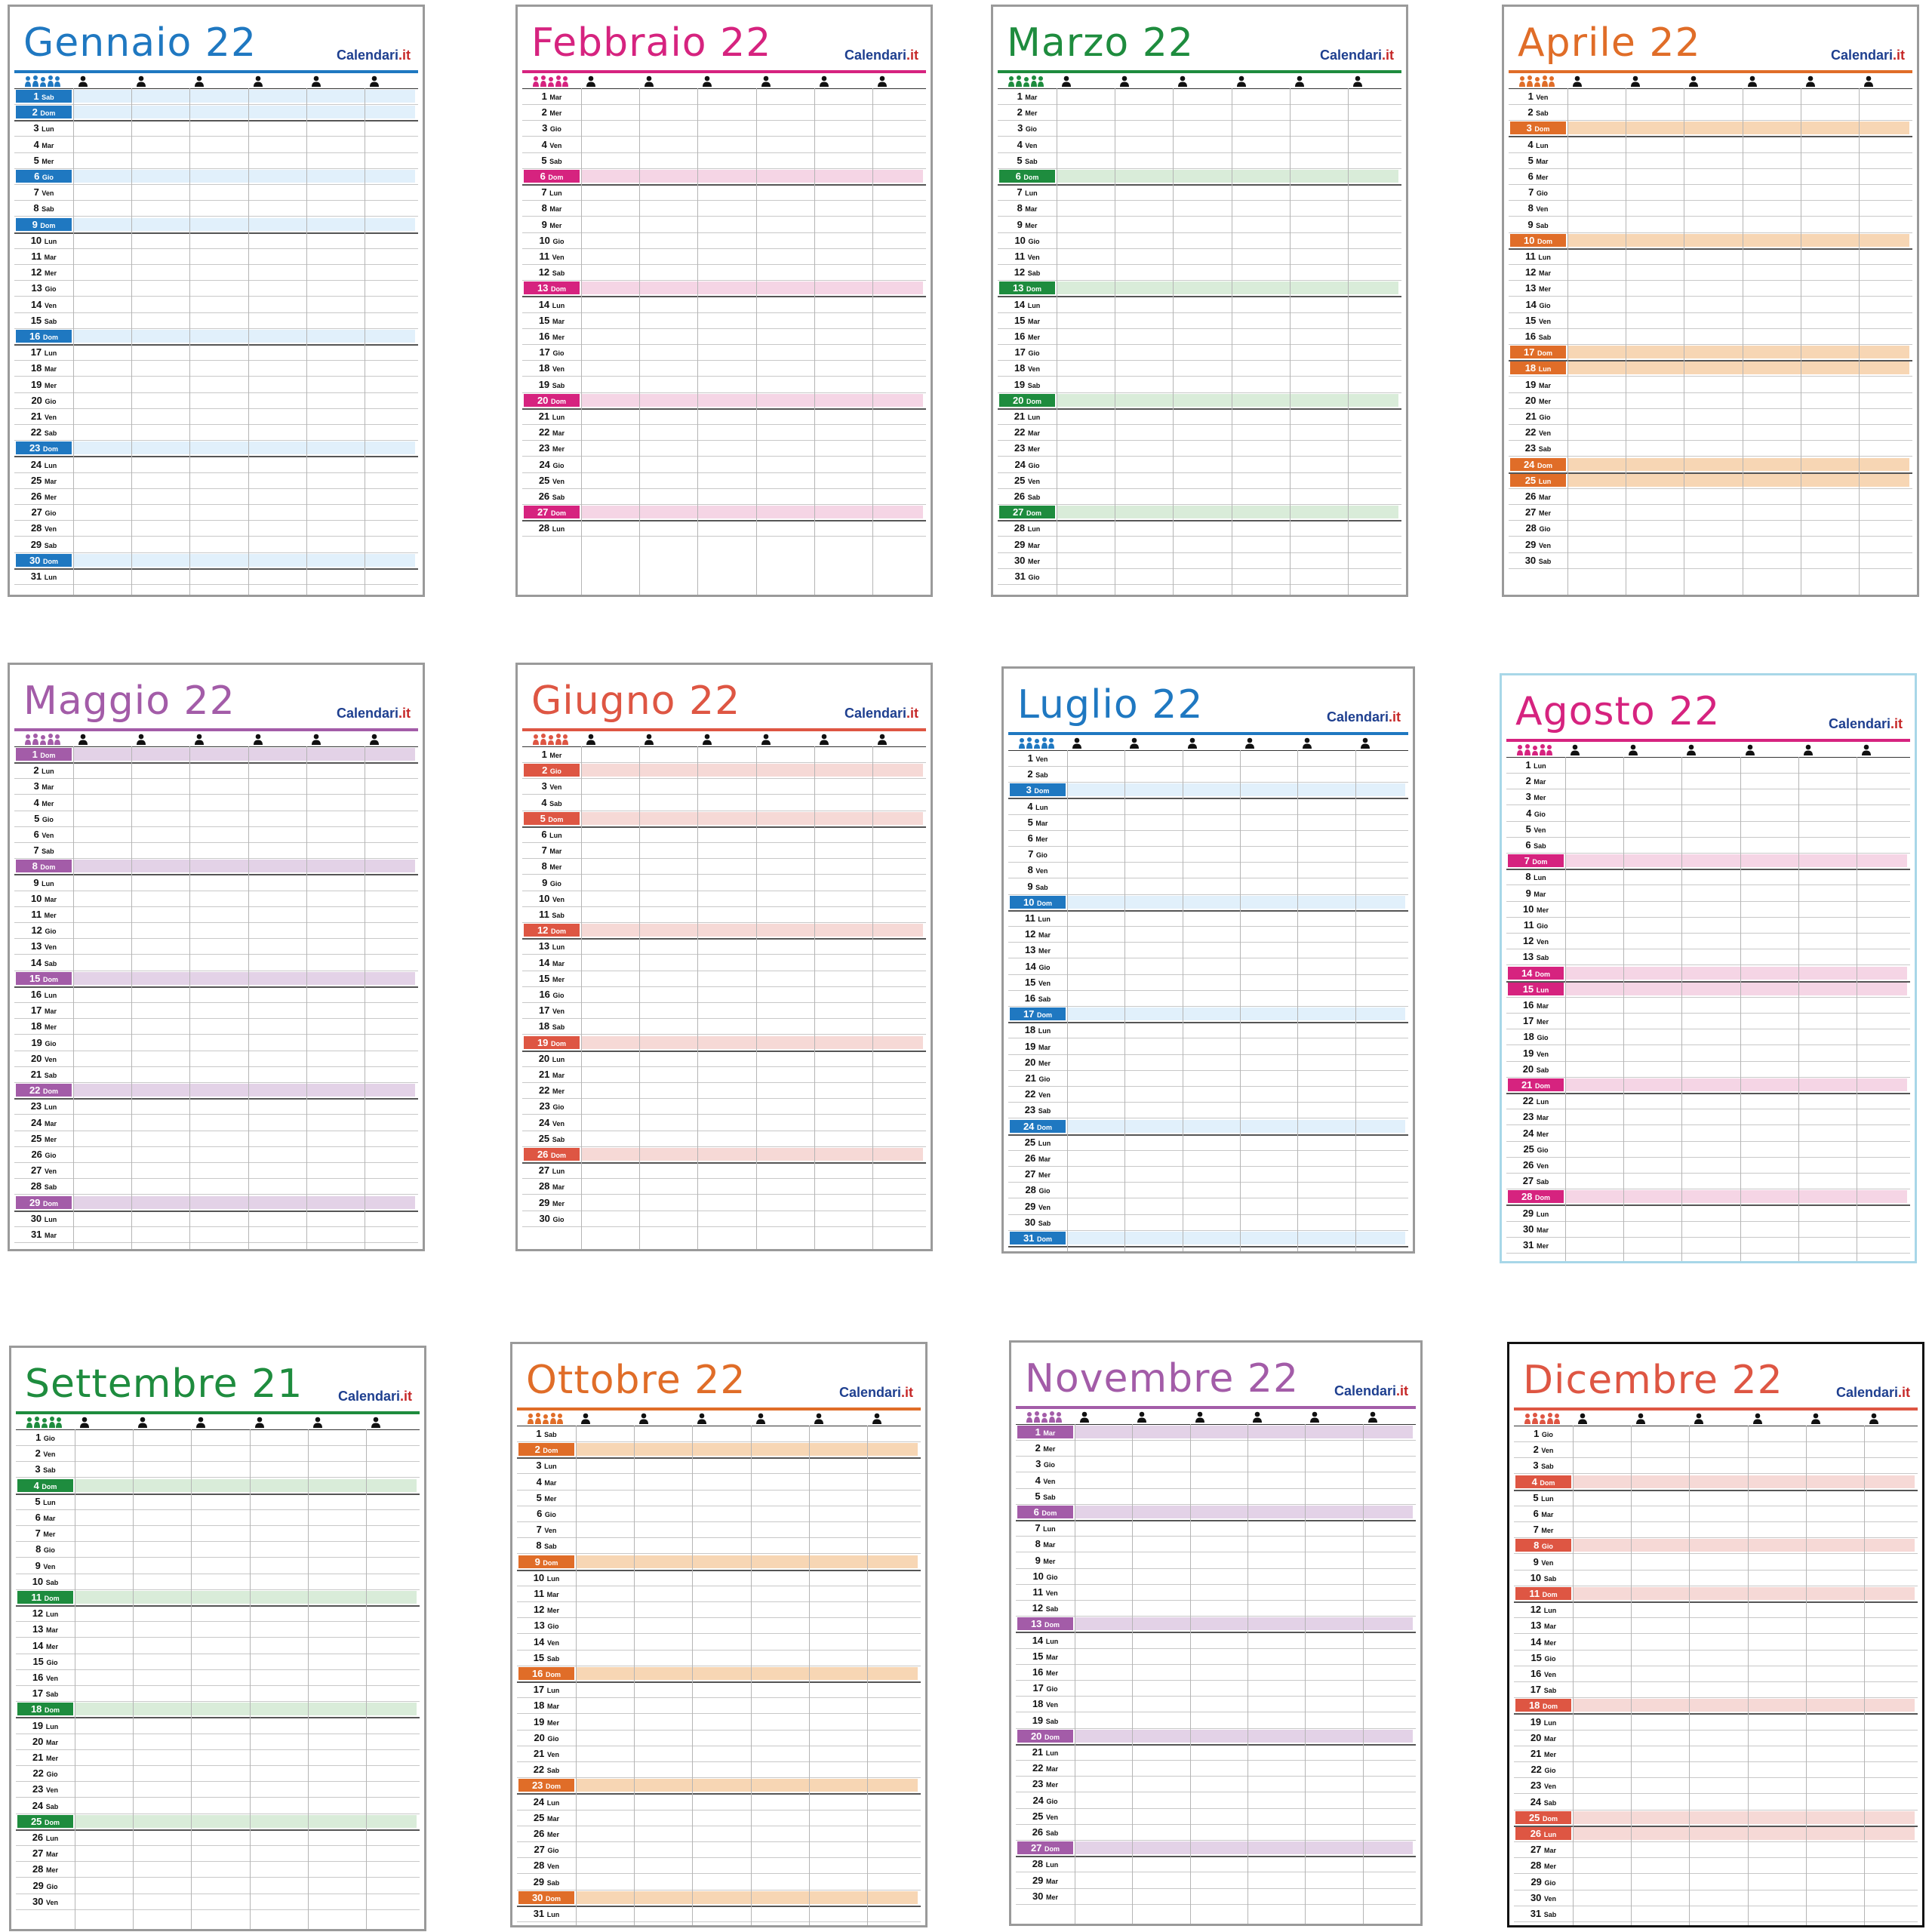 Image resolution: width=1932 pixels, height=1932 pixels. What do you see at coordinates (1208, 998) in the screenshot?
I see `day-row: 16 Sab` at bounding box center [1208, 998].